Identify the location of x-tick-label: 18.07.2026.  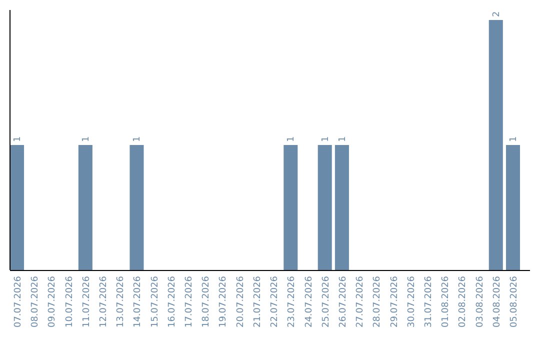
(207, 302).